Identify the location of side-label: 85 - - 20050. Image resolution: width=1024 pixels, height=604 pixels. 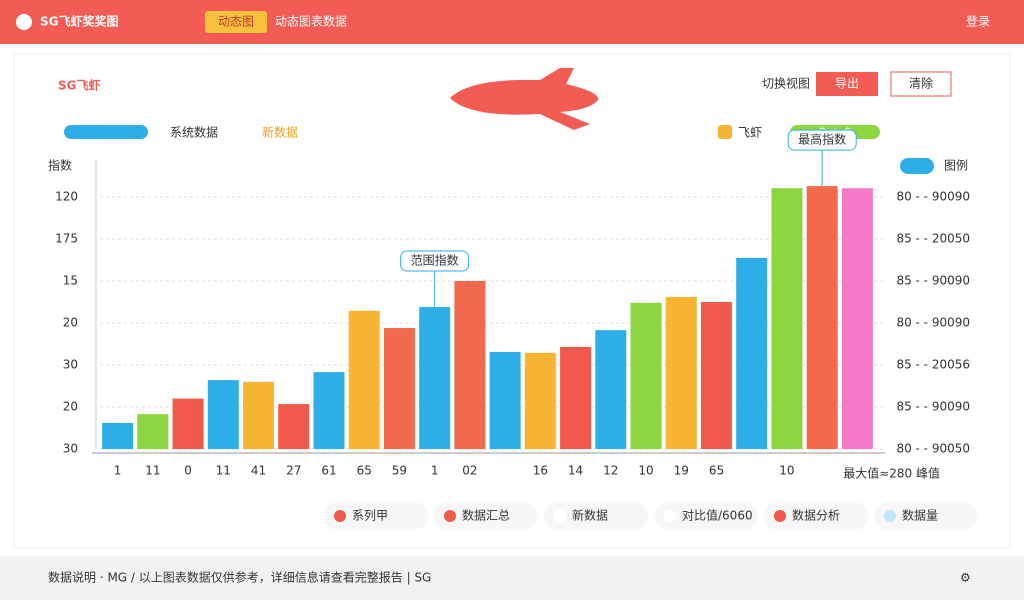
(933, 239).